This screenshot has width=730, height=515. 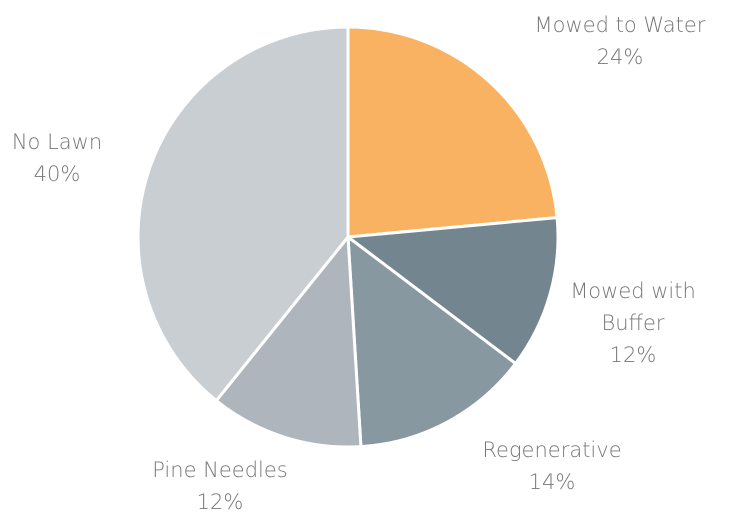 What do you see at coordinates (220, 484) in the screenshot?
I see `slice-label: Pine Needles 12%` at bounding box center [220, 484].